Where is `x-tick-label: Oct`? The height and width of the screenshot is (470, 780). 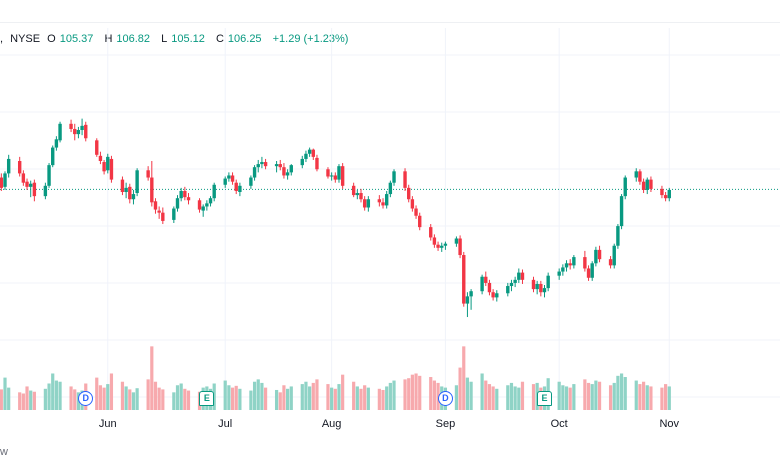
x-tick-label: Oct is located at coordinates (559, 424).